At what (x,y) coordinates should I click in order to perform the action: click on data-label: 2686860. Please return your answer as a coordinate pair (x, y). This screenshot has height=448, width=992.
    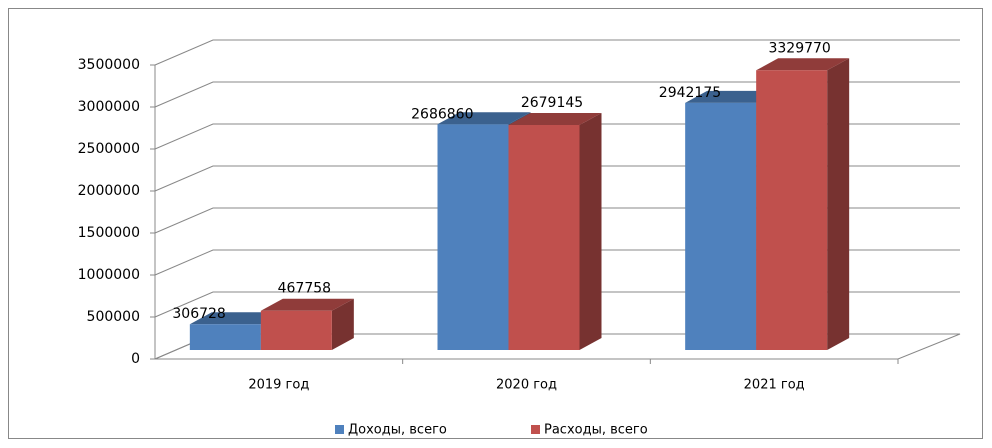
    Looking at the image, I should click on (442, 114).